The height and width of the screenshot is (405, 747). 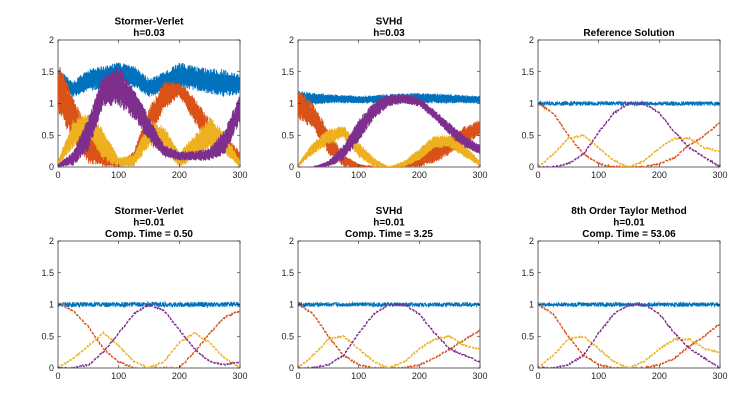 I want to click on subplot-title: 8th Order Taylor Method, so click(x=628, y=211).